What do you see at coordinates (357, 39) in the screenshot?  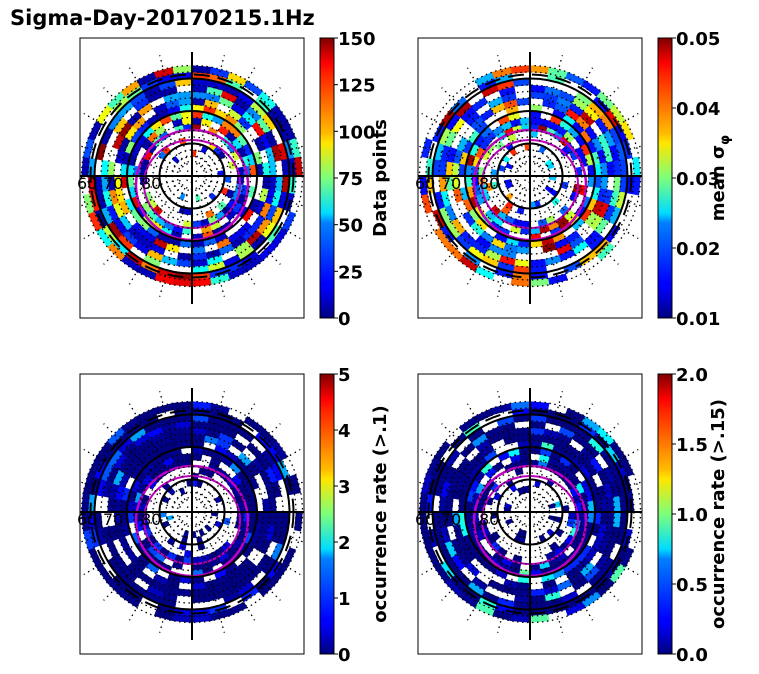 I see `colorbar-tick-label: 150` at bounding box center [357, 39].